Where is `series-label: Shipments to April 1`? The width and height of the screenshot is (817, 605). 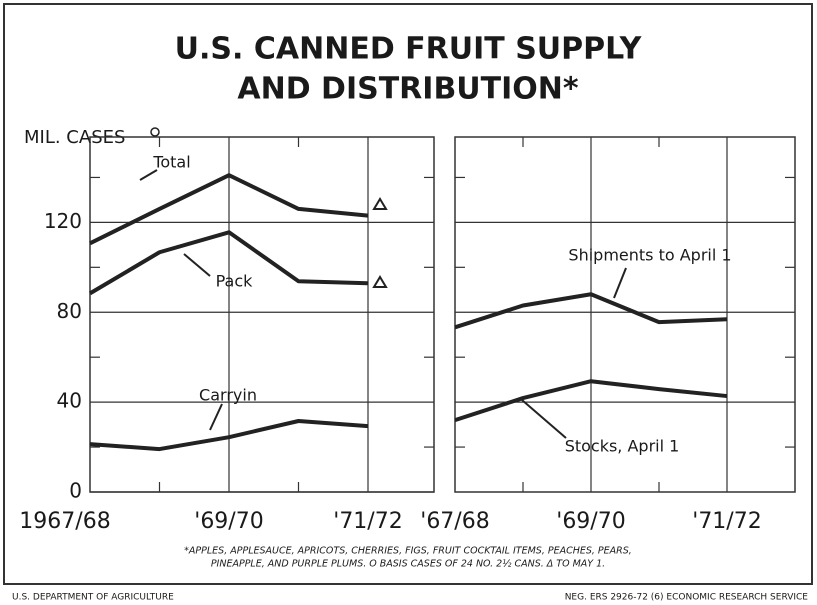 series-label: Shipments to April 1 is located at coordinates (649, 255).